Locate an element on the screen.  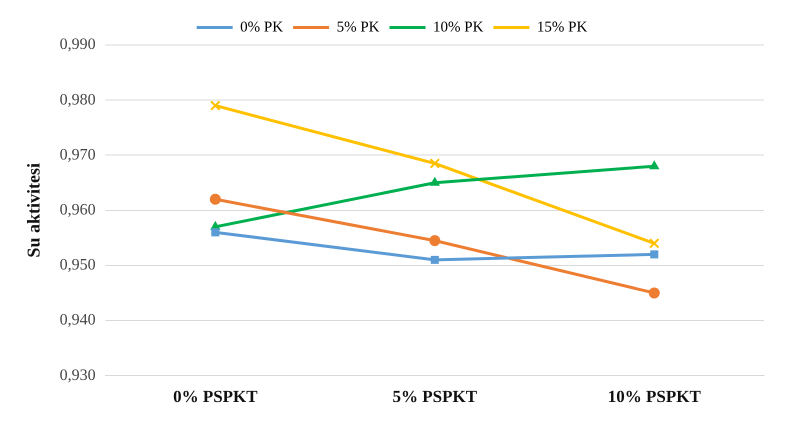
legend-label: 15% PK is located at coordinates (562, 27).